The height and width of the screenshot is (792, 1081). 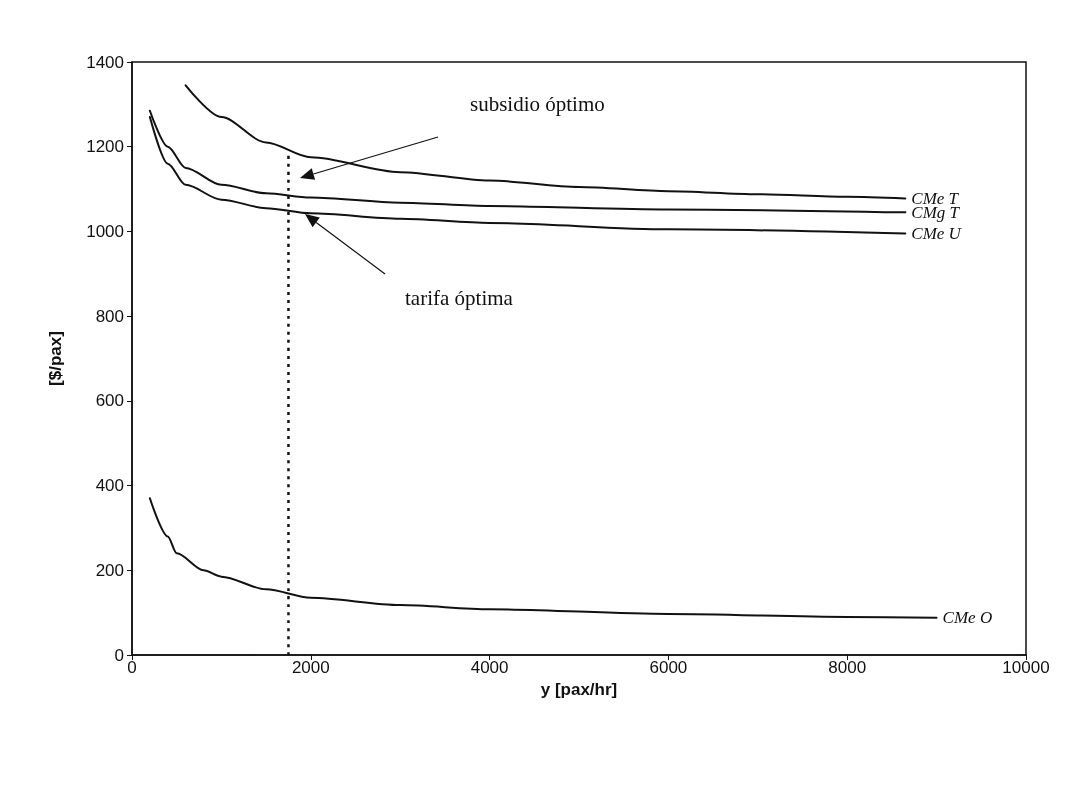 What do you see at coordinates (310, 667) in the screenshot?
I see `x-tick-label: 2000` at bounding box center [310, 667].